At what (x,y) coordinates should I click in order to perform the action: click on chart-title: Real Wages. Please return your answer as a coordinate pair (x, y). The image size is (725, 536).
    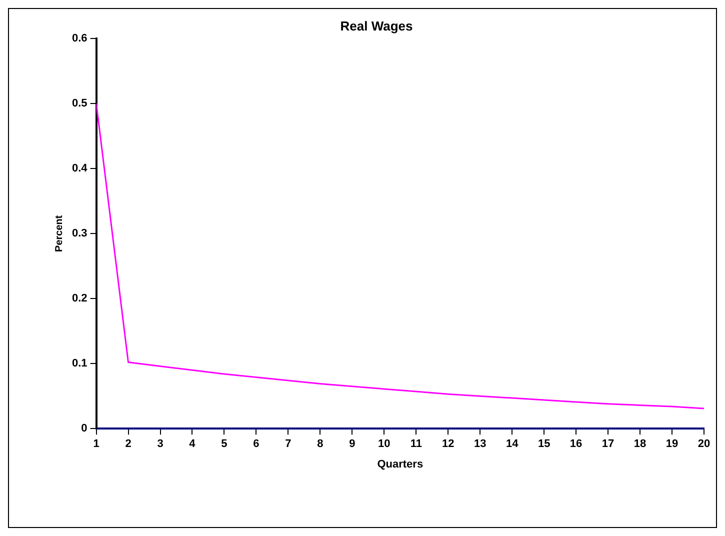
    Looking at the image, I should click on (376, 26).